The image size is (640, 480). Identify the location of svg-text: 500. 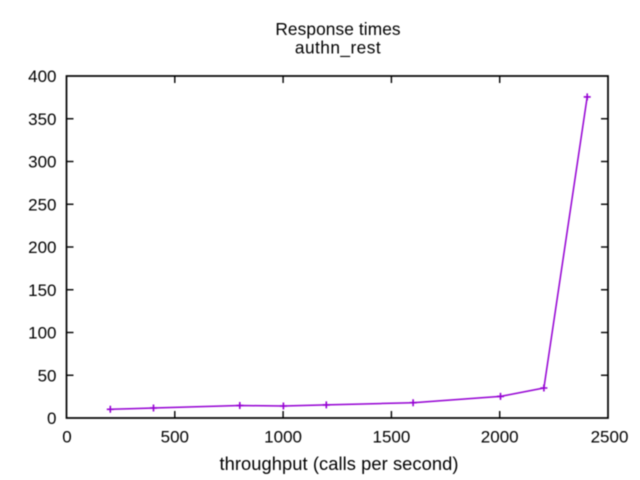
(175, 437).